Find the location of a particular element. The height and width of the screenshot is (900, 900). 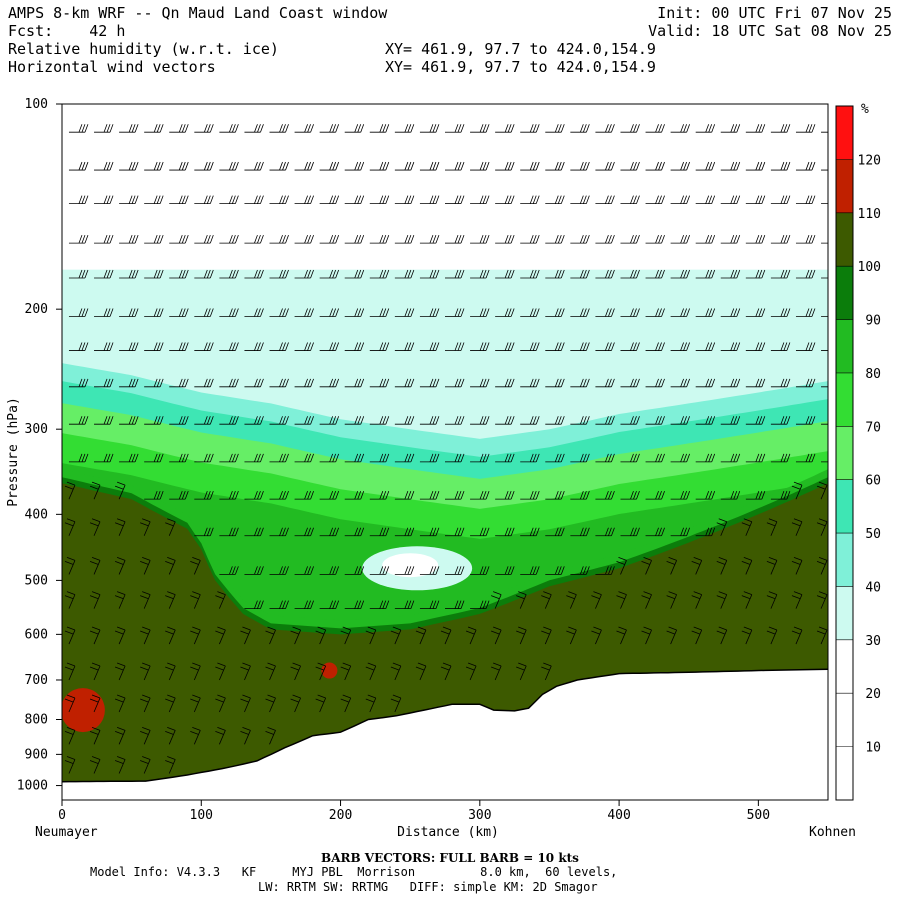

x-tick-label: 200 is located at coordinates (340, 815).